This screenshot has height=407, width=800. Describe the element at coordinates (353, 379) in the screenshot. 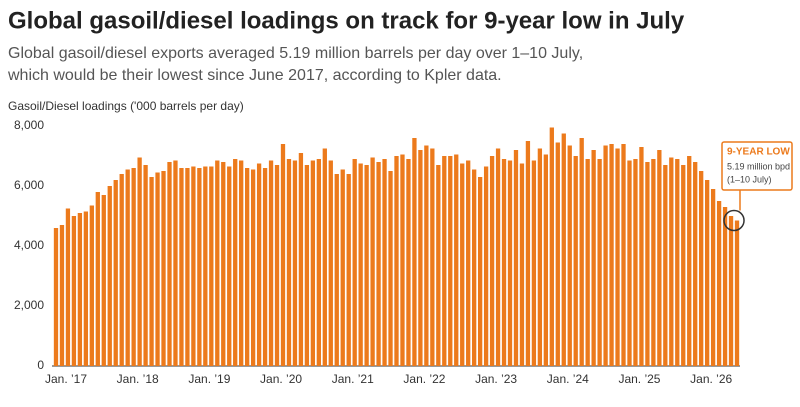

I see `x-tick-label: Jan. ’21` at that location.